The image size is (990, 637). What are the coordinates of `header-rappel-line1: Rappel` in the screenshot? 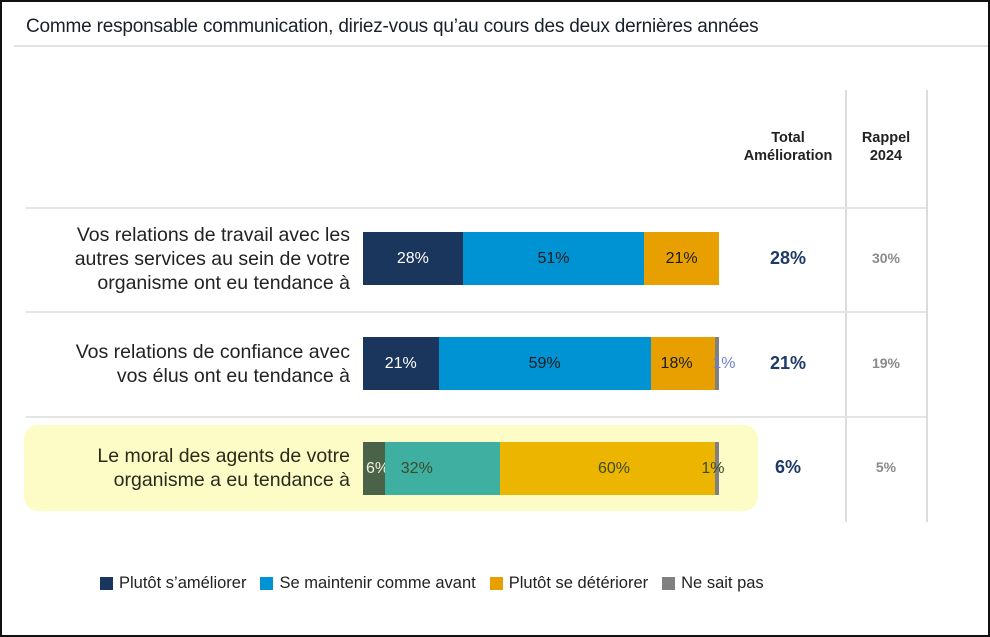 It's located at (886, 138).